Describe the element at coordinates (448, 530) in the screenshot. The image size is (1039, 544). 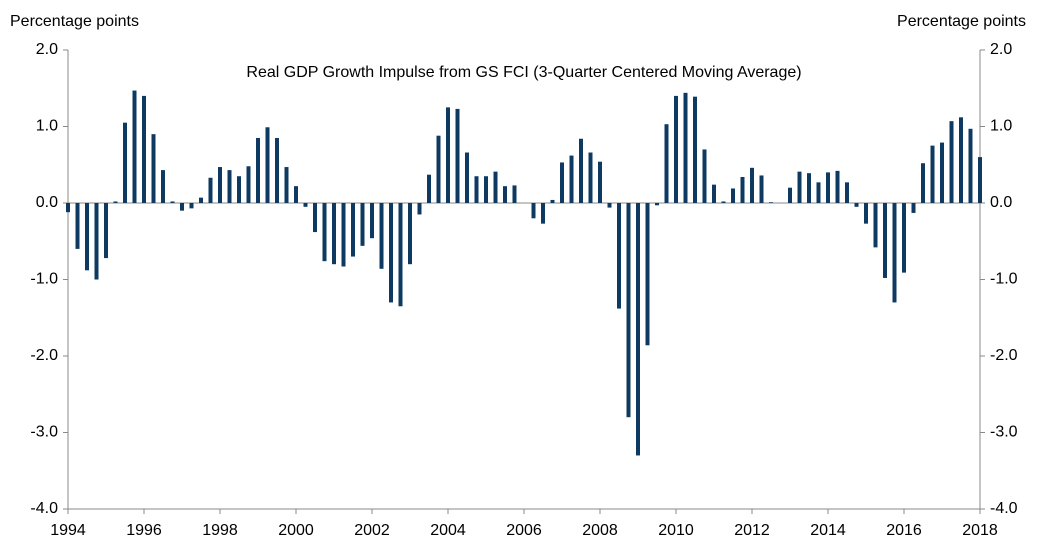
I see `x-tick-label: 2004` at that location.